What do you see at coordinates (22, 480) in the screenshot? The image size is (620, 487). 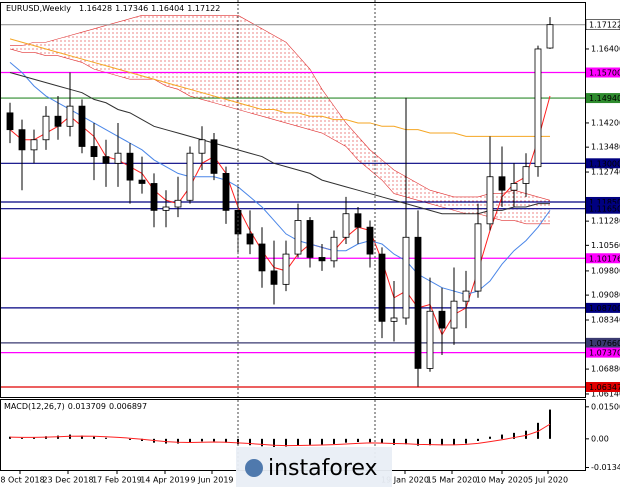 I see `x-tick-label: 28 Oct 2018` at bounding box center [22, 480].